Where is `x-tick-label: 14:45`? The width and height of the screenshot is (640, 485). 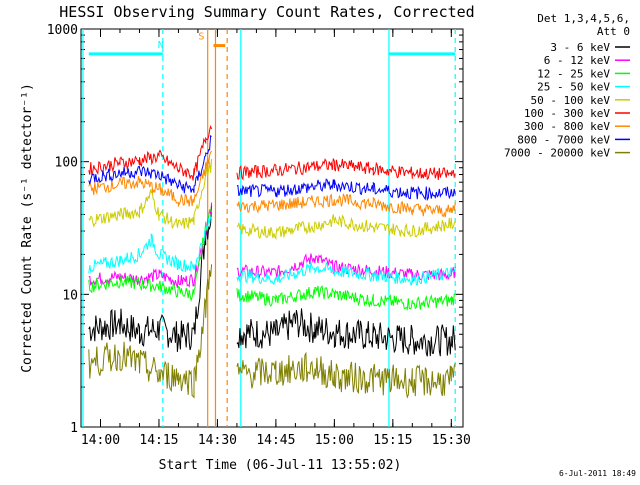 x-tick-label: 14:45 is located at coordinates (275, 440).